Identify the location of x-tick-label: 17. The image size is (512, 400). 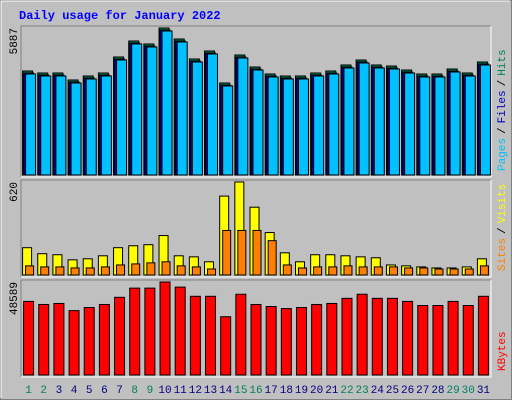
(271, 391).